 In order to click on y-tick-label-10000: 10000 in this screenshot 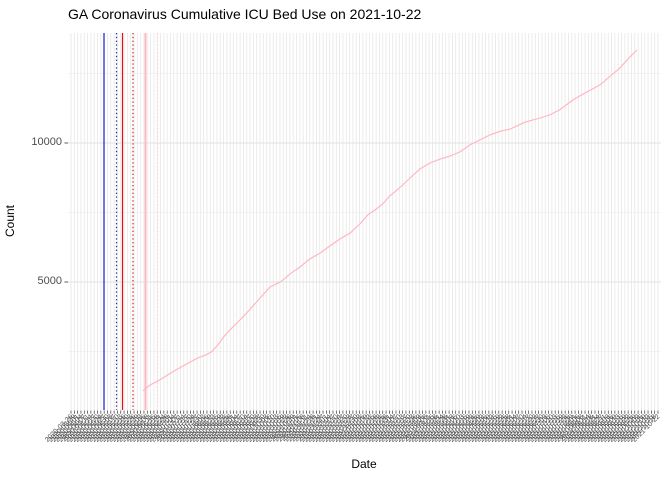, I will do `click(46, 142)`.